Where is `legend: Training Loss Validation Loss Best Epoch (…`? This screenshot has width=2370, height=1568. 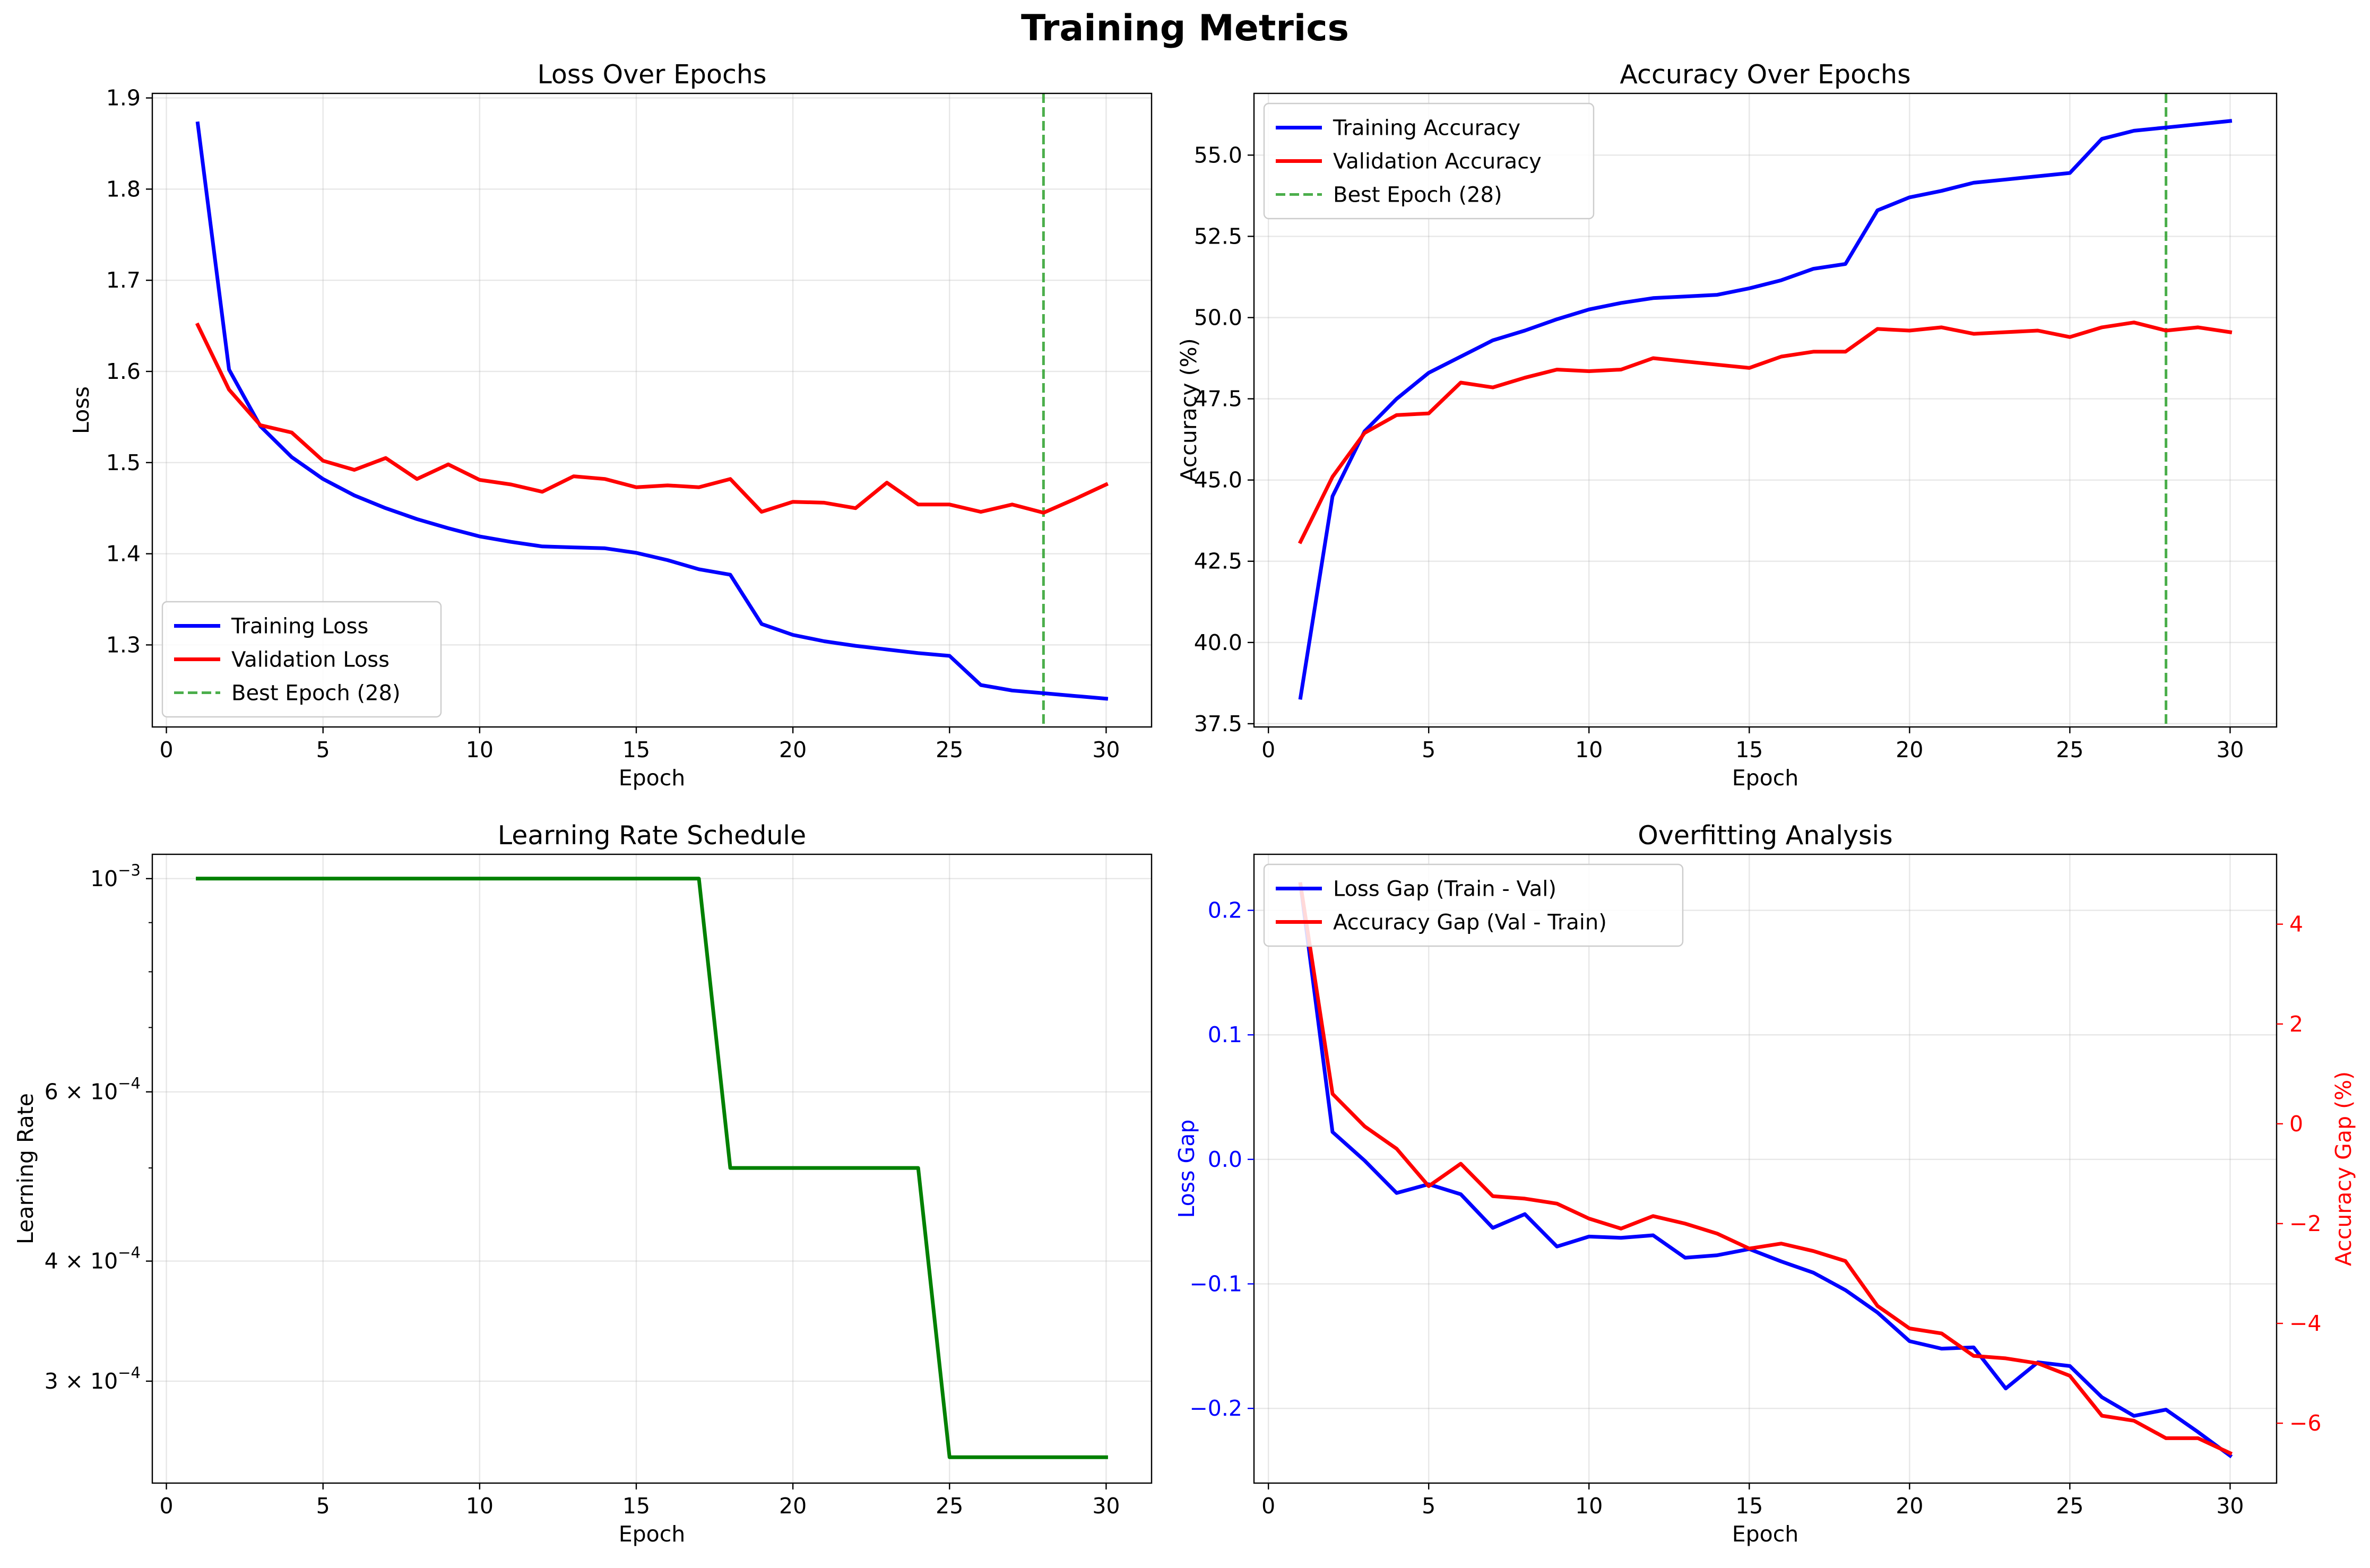 legend: Training Loss Validation Loss Best Epoch (… is located at coordinates (301, 659).